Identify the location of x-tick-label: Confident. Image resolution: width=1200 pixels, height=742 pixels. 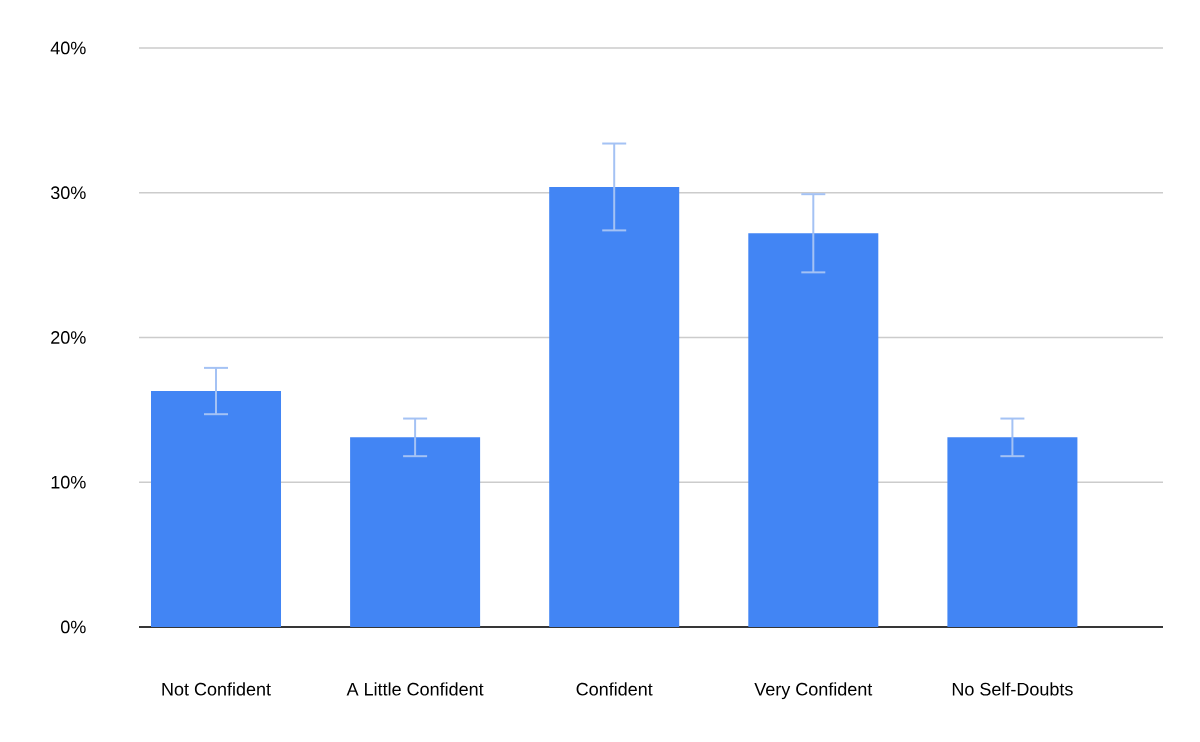
(614, 689).